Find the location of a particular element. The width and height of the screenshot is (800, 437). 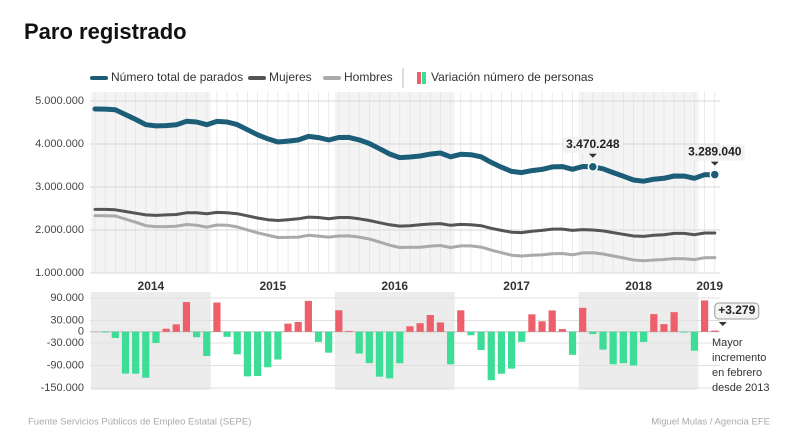

value-label: +3.279 is located at coordinates (736, 310).